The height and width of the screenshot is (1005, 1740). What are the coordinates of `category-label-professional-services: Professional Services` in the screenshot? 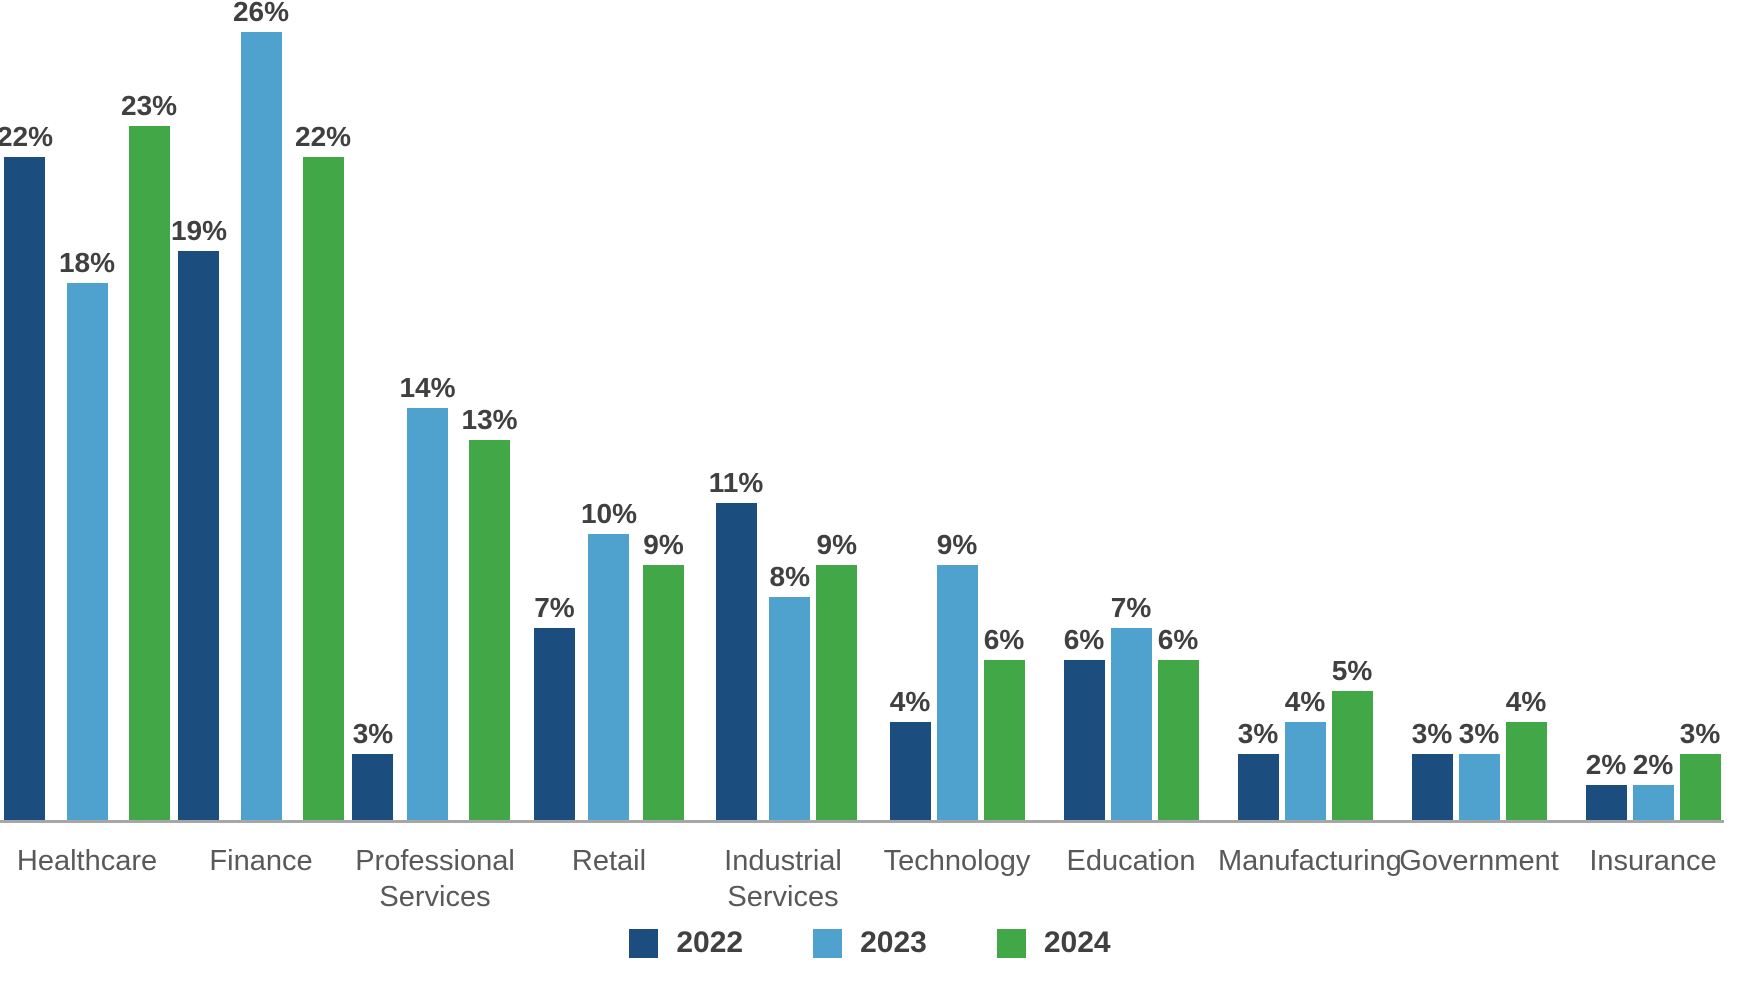 It's located at (435, 879).